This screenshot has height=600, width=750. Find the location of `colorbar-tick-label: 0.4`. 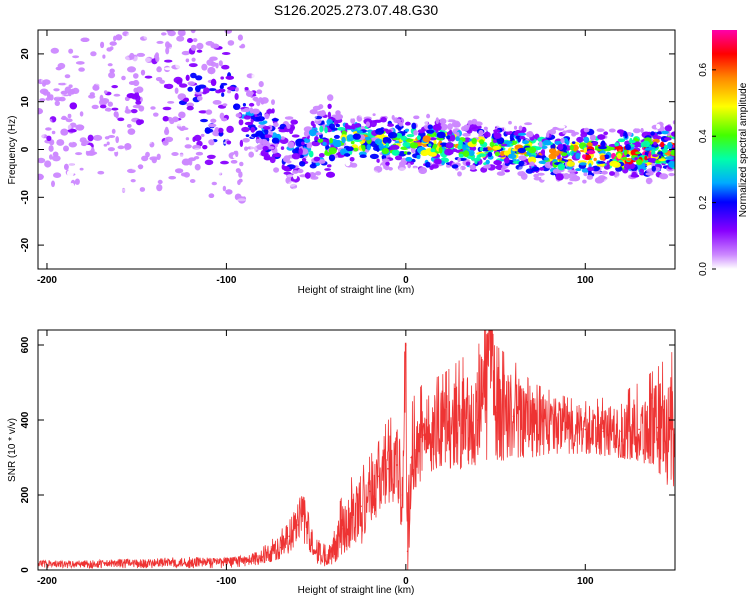

colorbar-tick-label: 0.4 is located at coordinates (703, 136).